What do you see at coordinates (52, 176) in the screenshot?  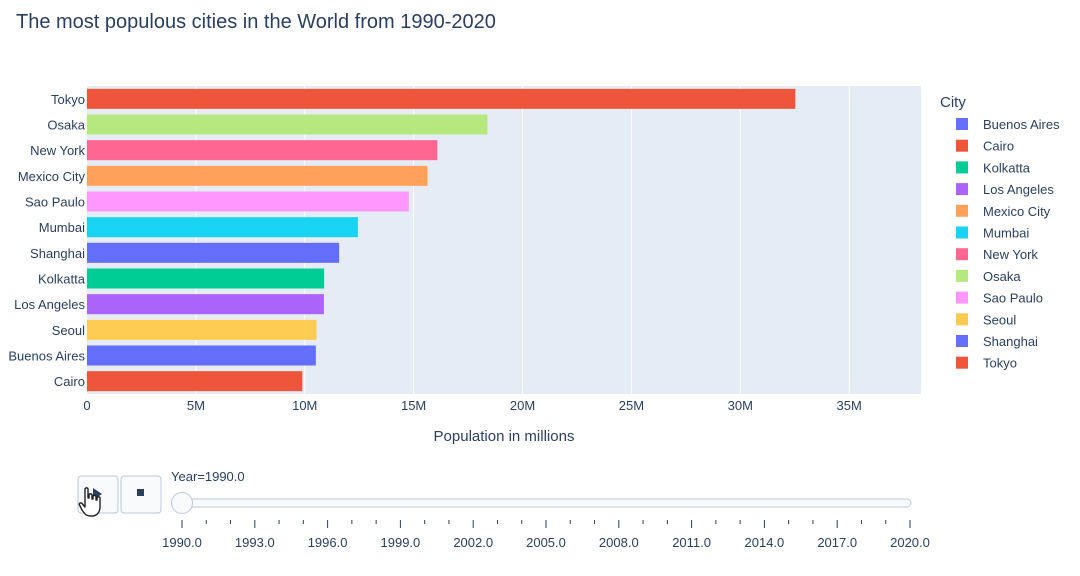 I see `y-tick-label: Mexico City` at bounding box center [52, 176].